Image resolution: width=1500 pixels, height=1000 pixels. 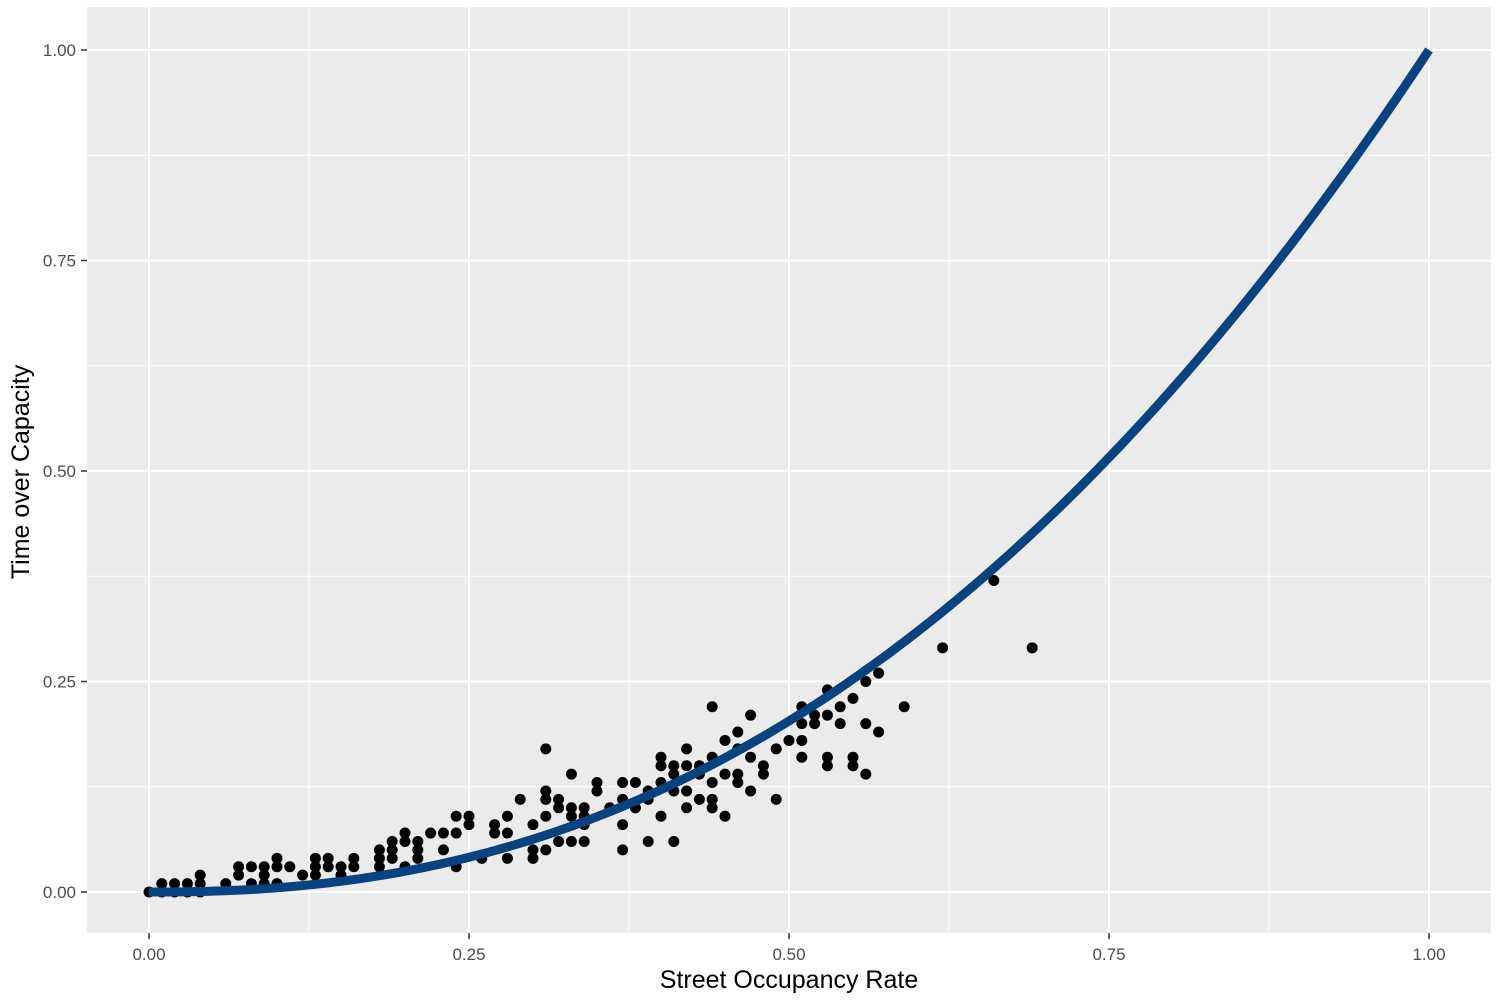 What do you see at coordinates (59, 682) in the screenshot?
I see `y-tick-label: 0.25` at bounding box center [59, 682].